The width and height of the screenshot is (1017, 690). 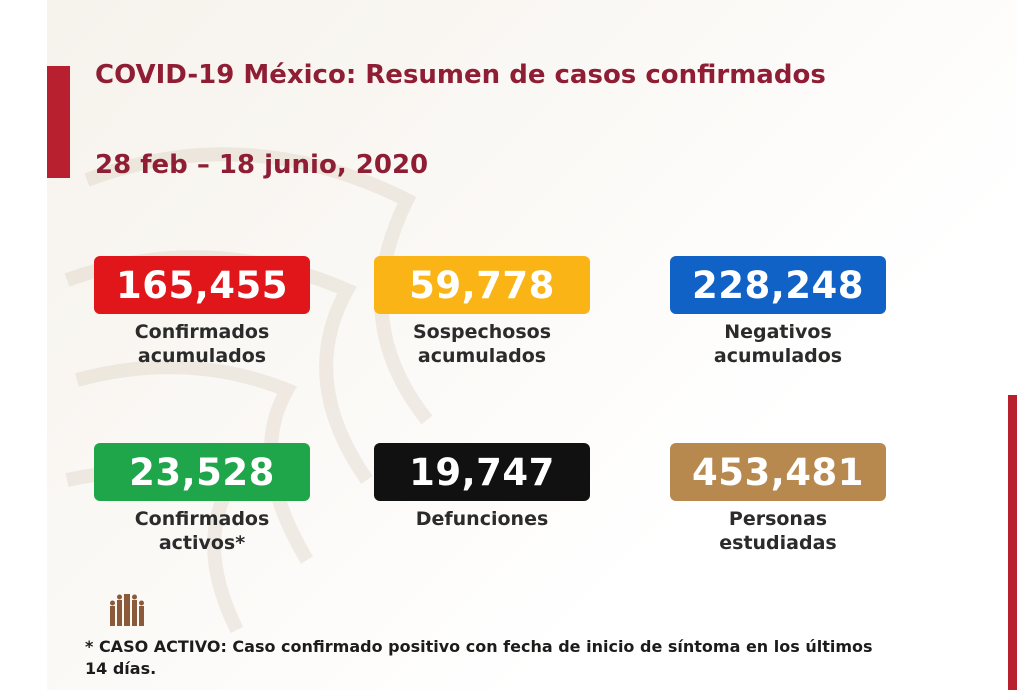 I want to click on stat-personas-estudiadas: 453,481 Personas estudiadas, so click(x=778, y=499).